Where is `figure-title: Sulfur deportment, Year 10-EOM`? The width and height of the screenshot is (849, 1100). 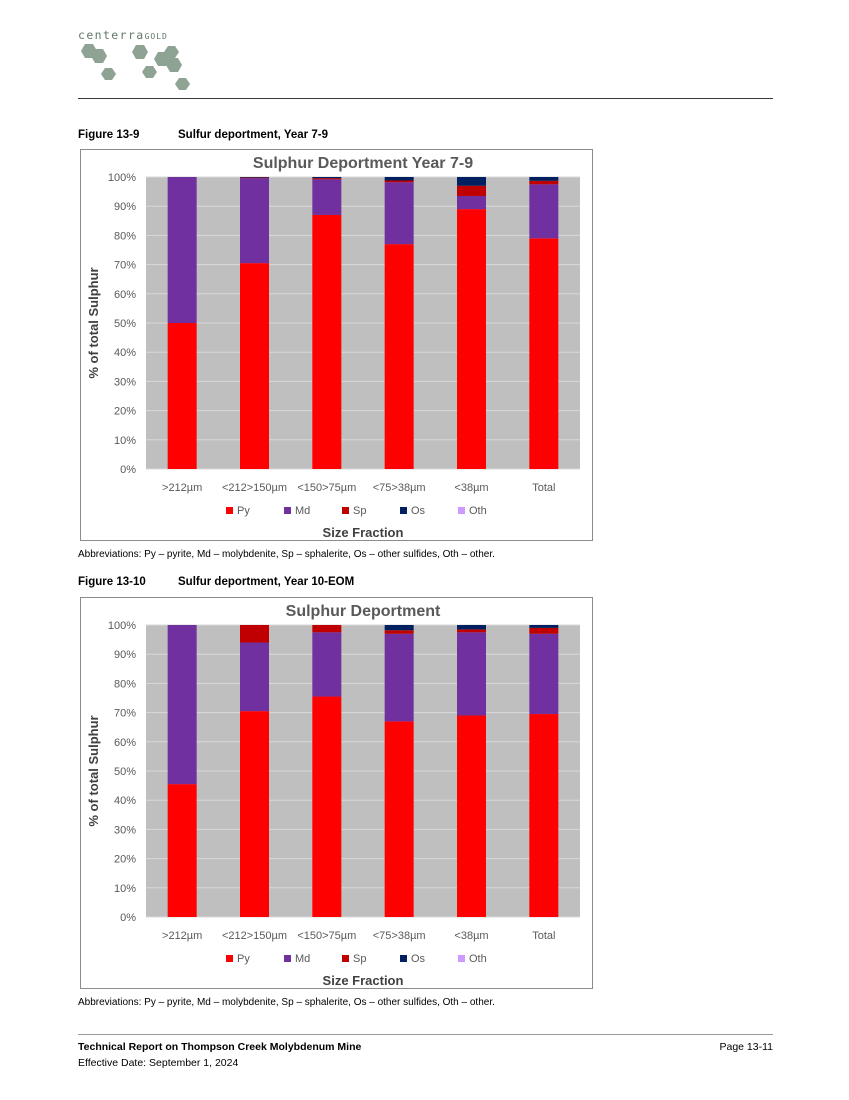 figure-title: Sulfur deportment, Year 10-EOM is located at coordinates (266, 582).